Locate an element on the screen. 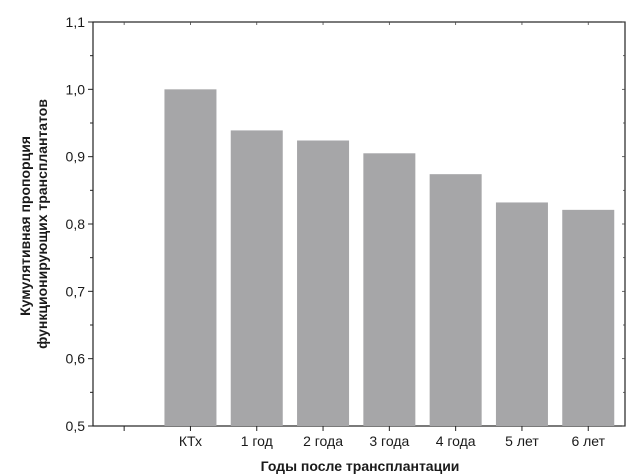 The image size is (635, 476). y-tick-label: 0,7 is located at coordinates (76, 291).